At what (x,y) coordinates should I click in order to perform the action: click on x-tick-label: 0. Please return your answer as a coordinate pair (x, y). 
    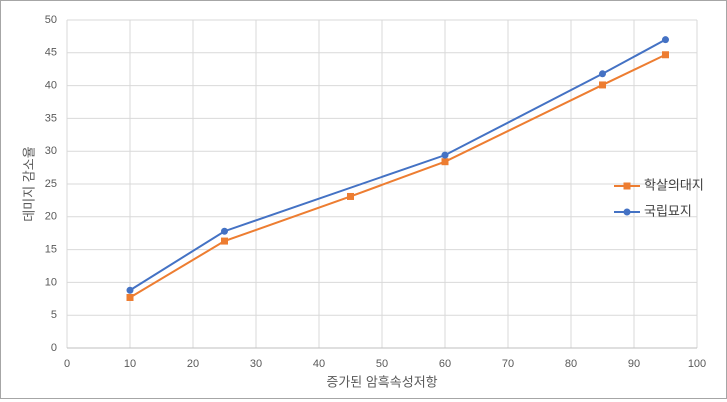
    Looking at the image, I should click on (67, 364).